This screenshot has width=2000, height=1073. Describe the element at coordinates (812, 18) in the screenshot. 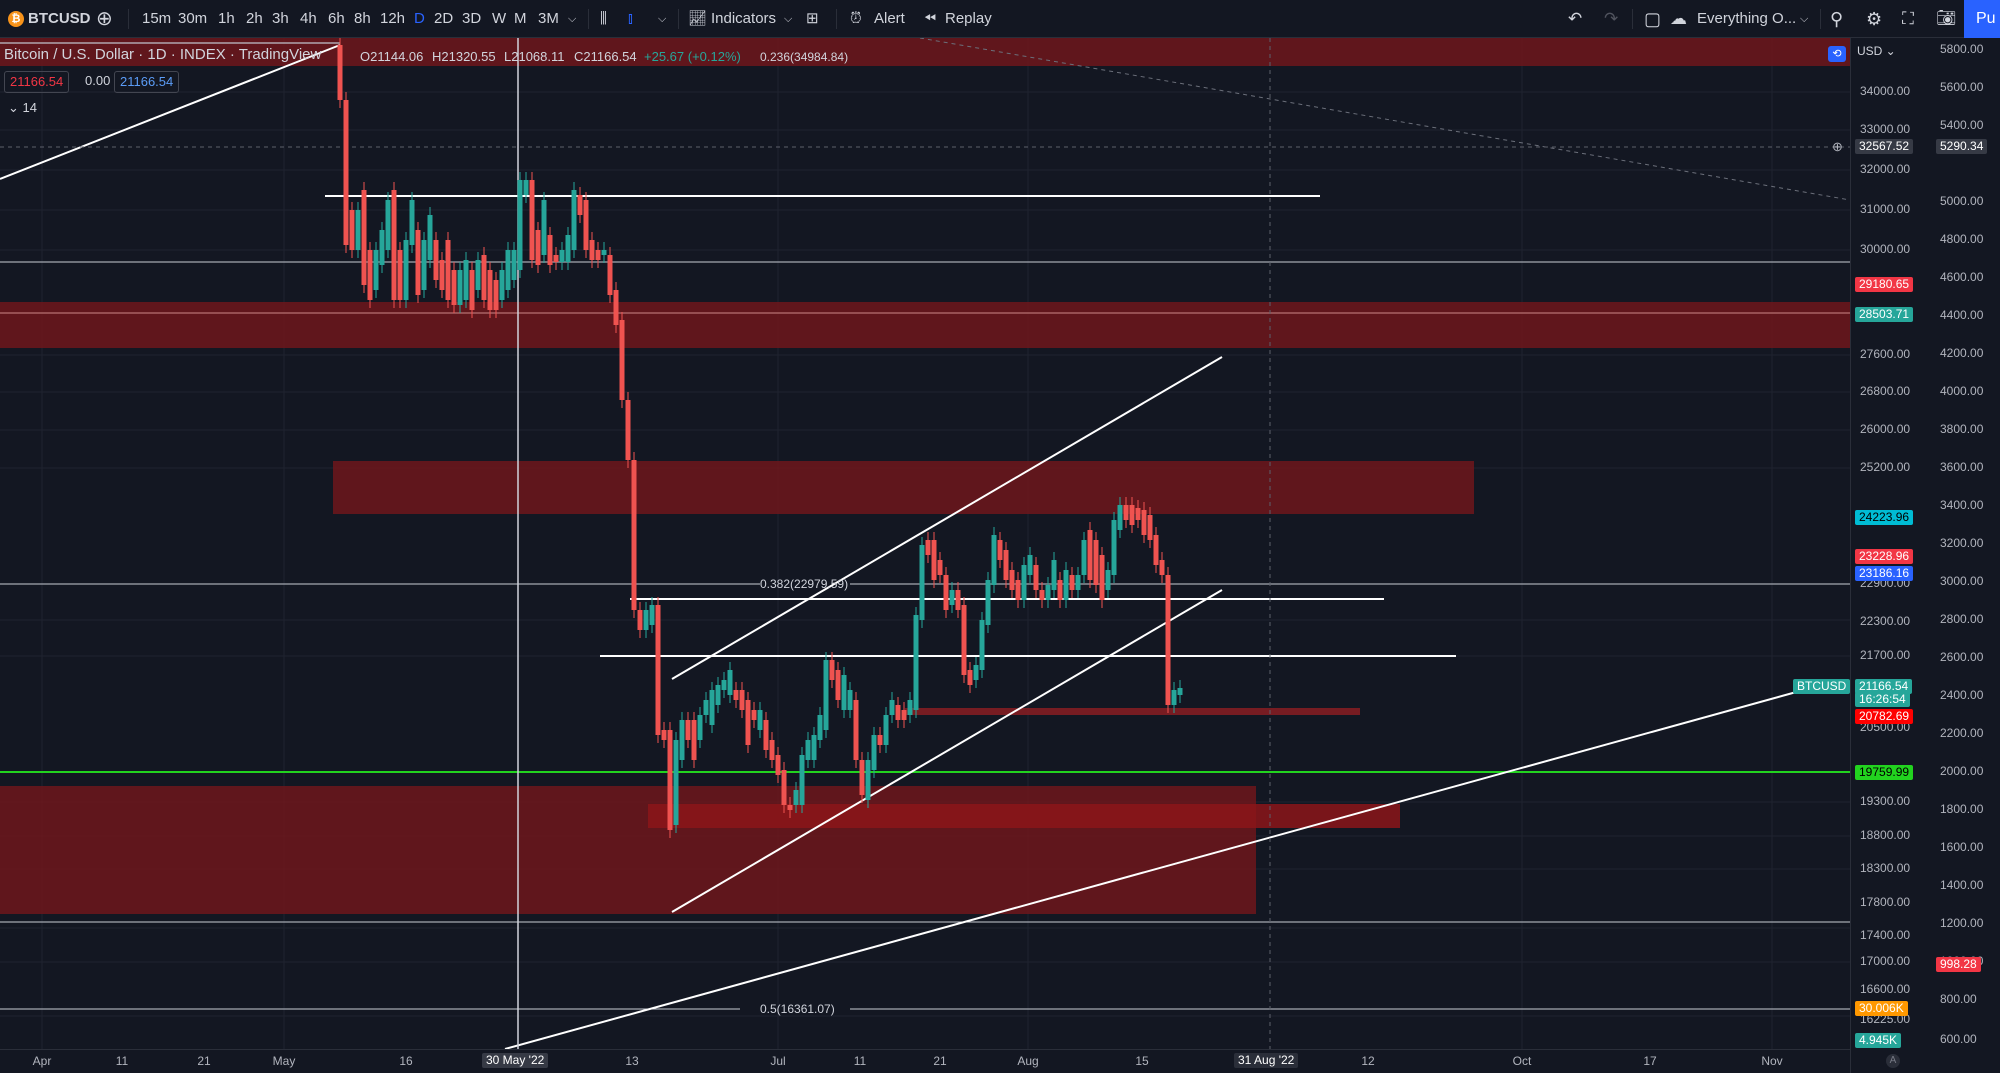

I see `templates-grid-icon: ⊞` at that location.